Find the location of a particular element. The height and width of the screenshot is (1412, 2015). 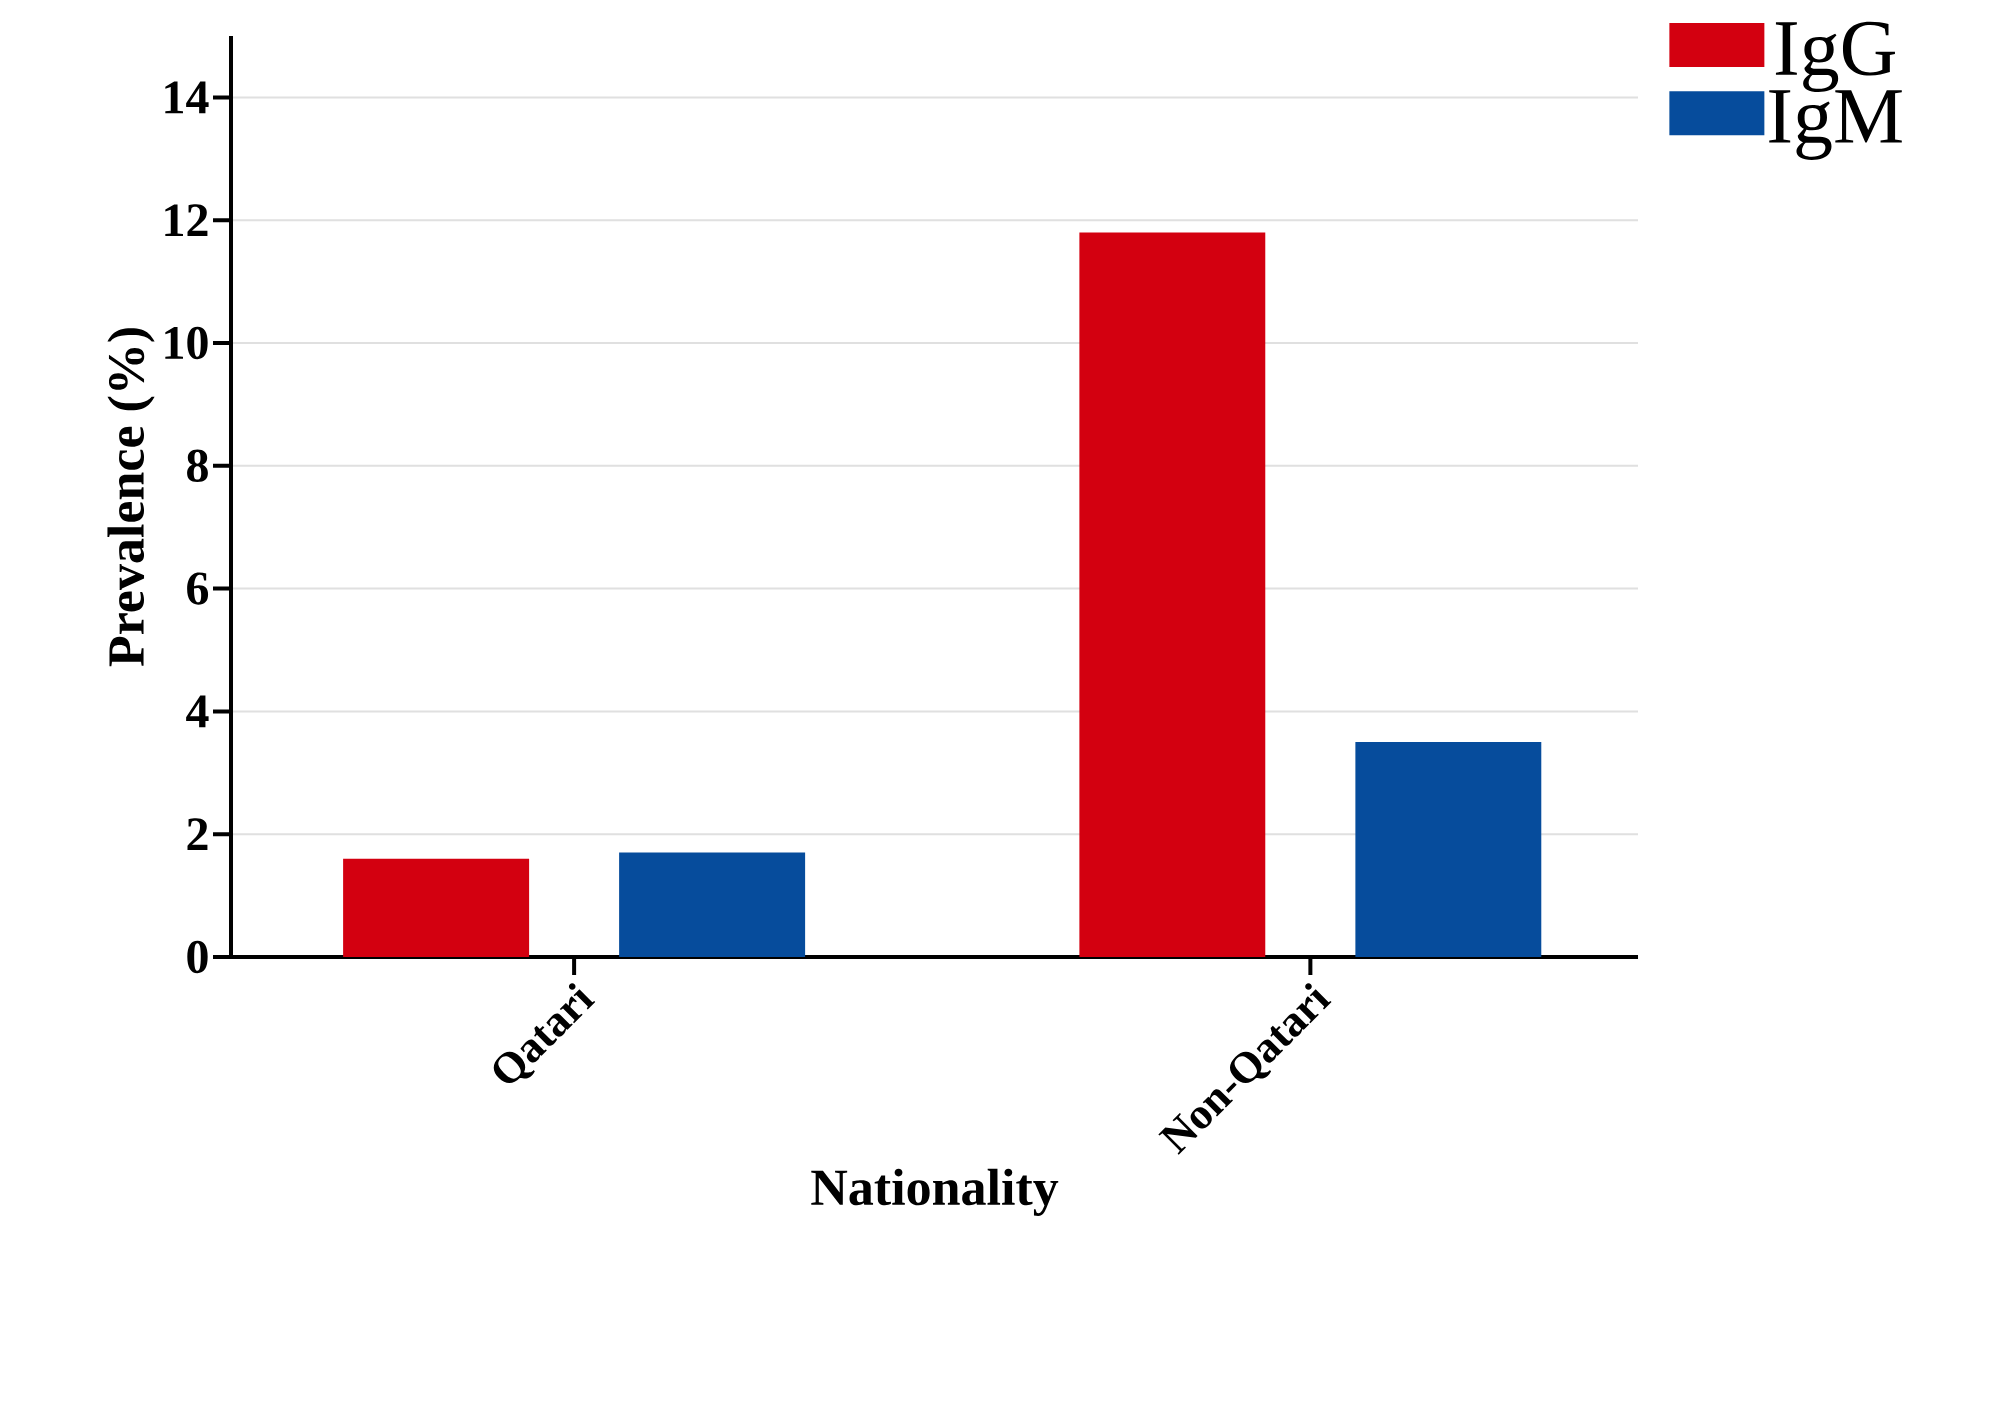

y-tick-label: 0 is located at coordinates (197, 957).